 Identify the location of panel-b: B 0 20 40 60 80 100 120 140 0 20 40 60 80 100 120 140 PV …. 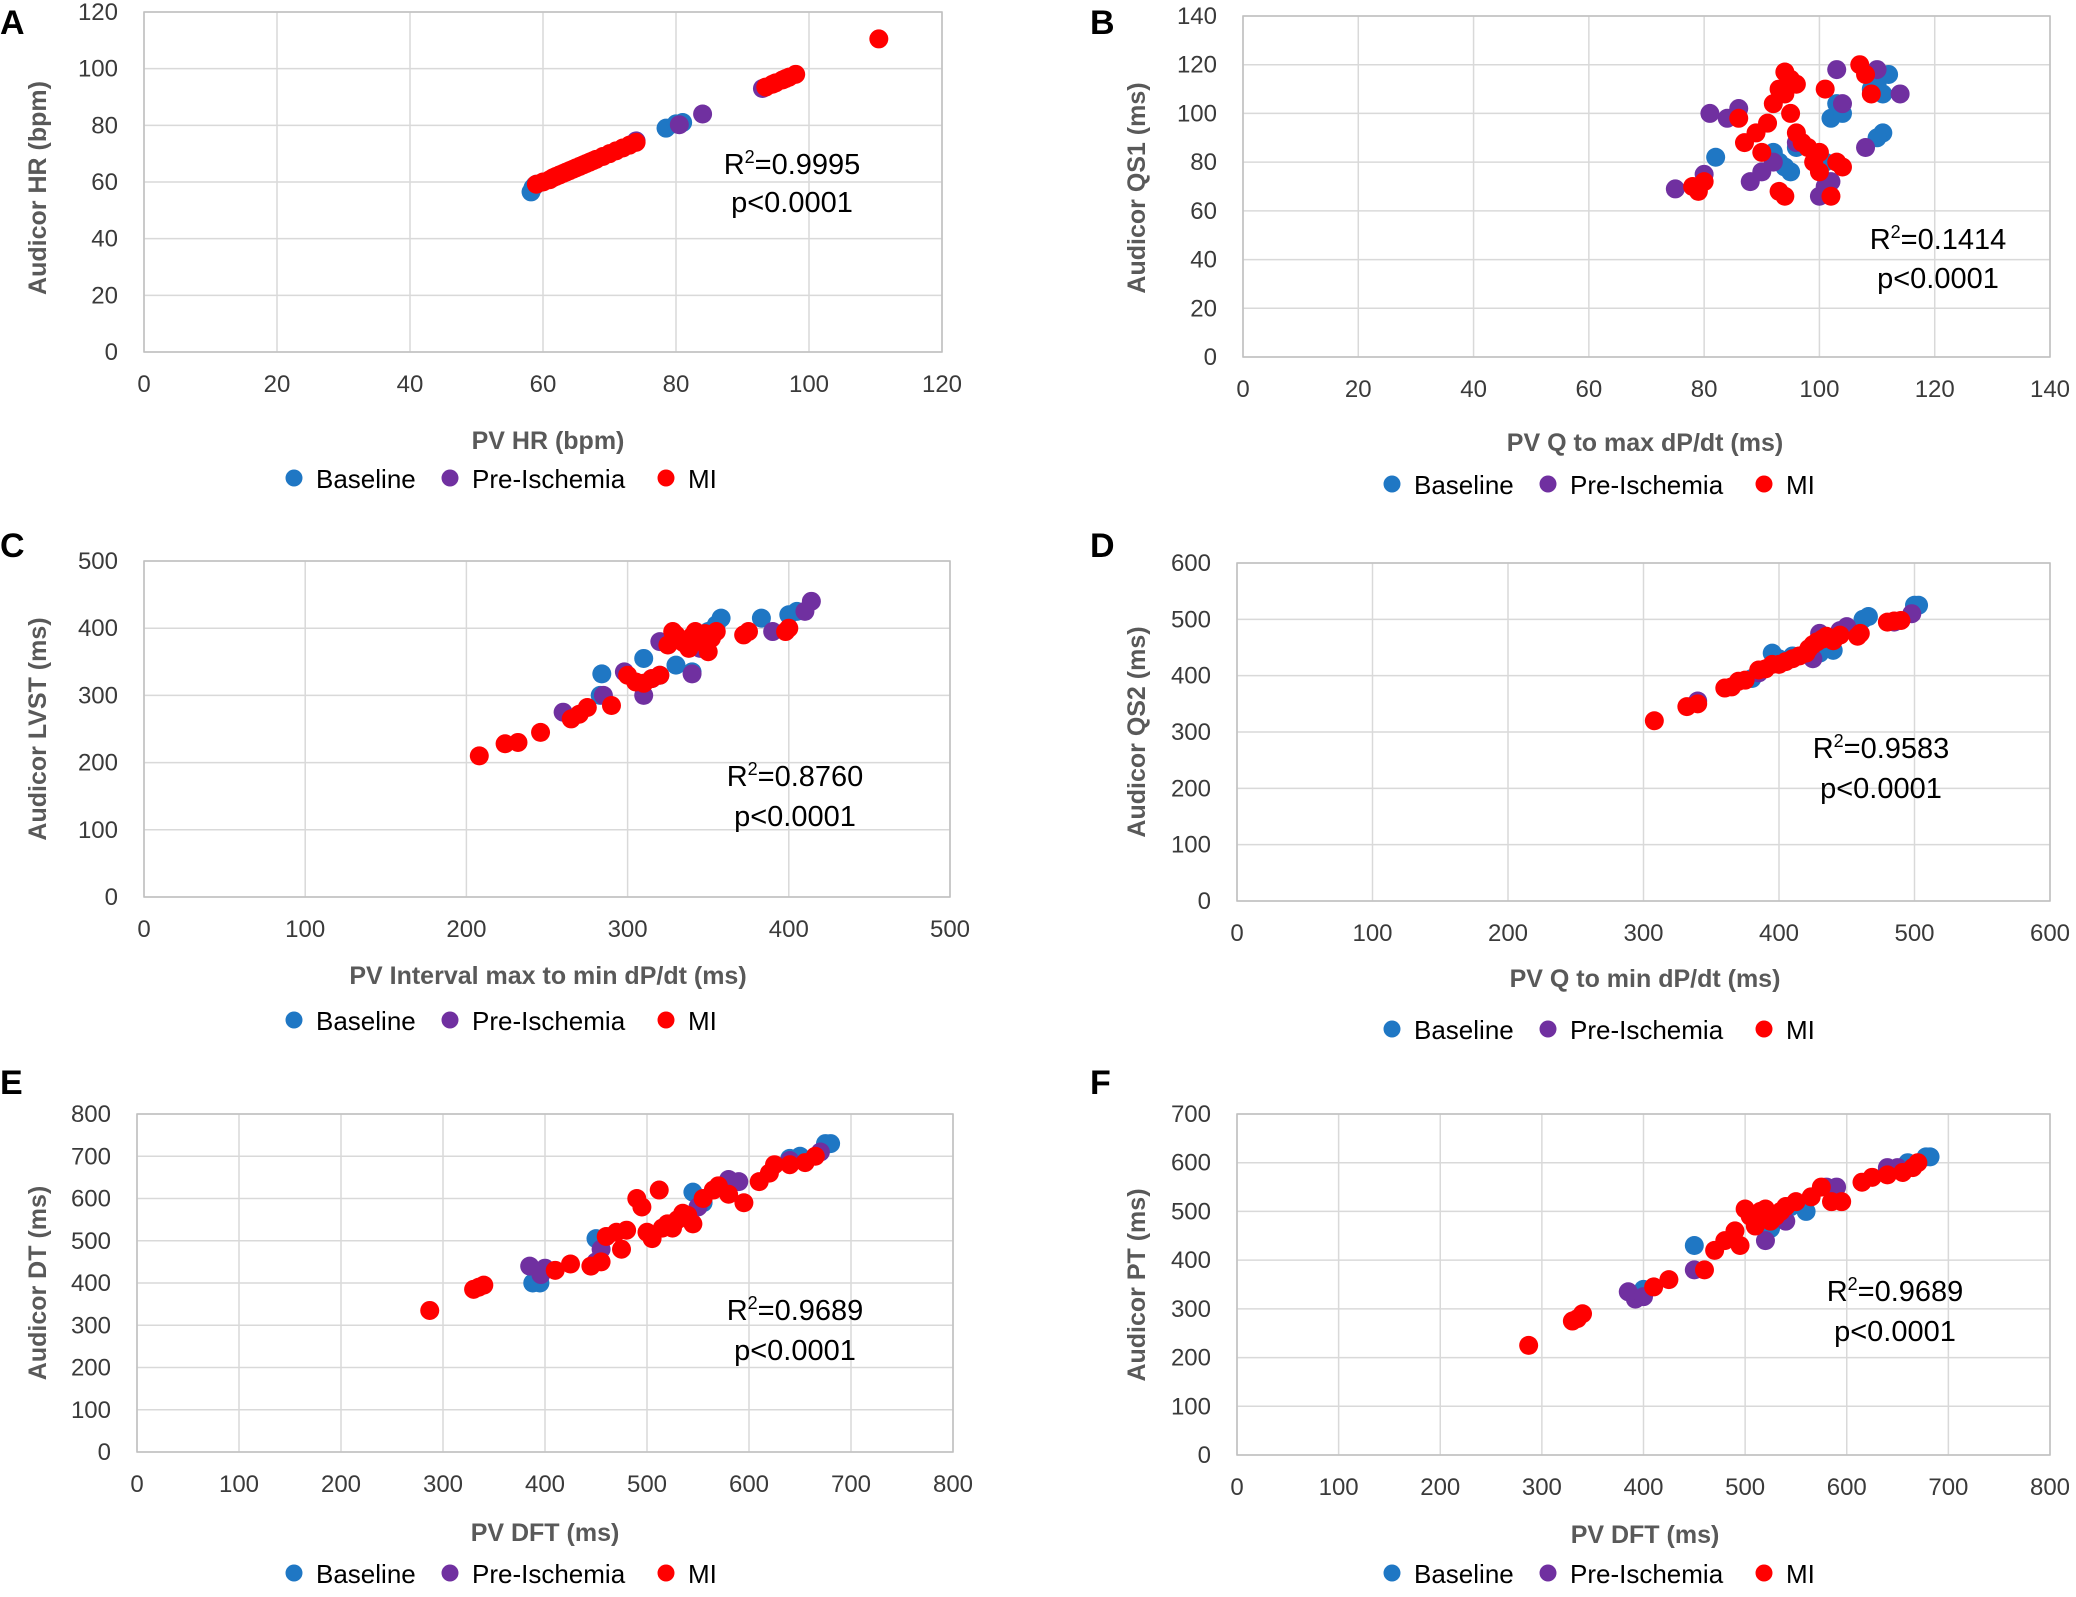
(1580, 251).